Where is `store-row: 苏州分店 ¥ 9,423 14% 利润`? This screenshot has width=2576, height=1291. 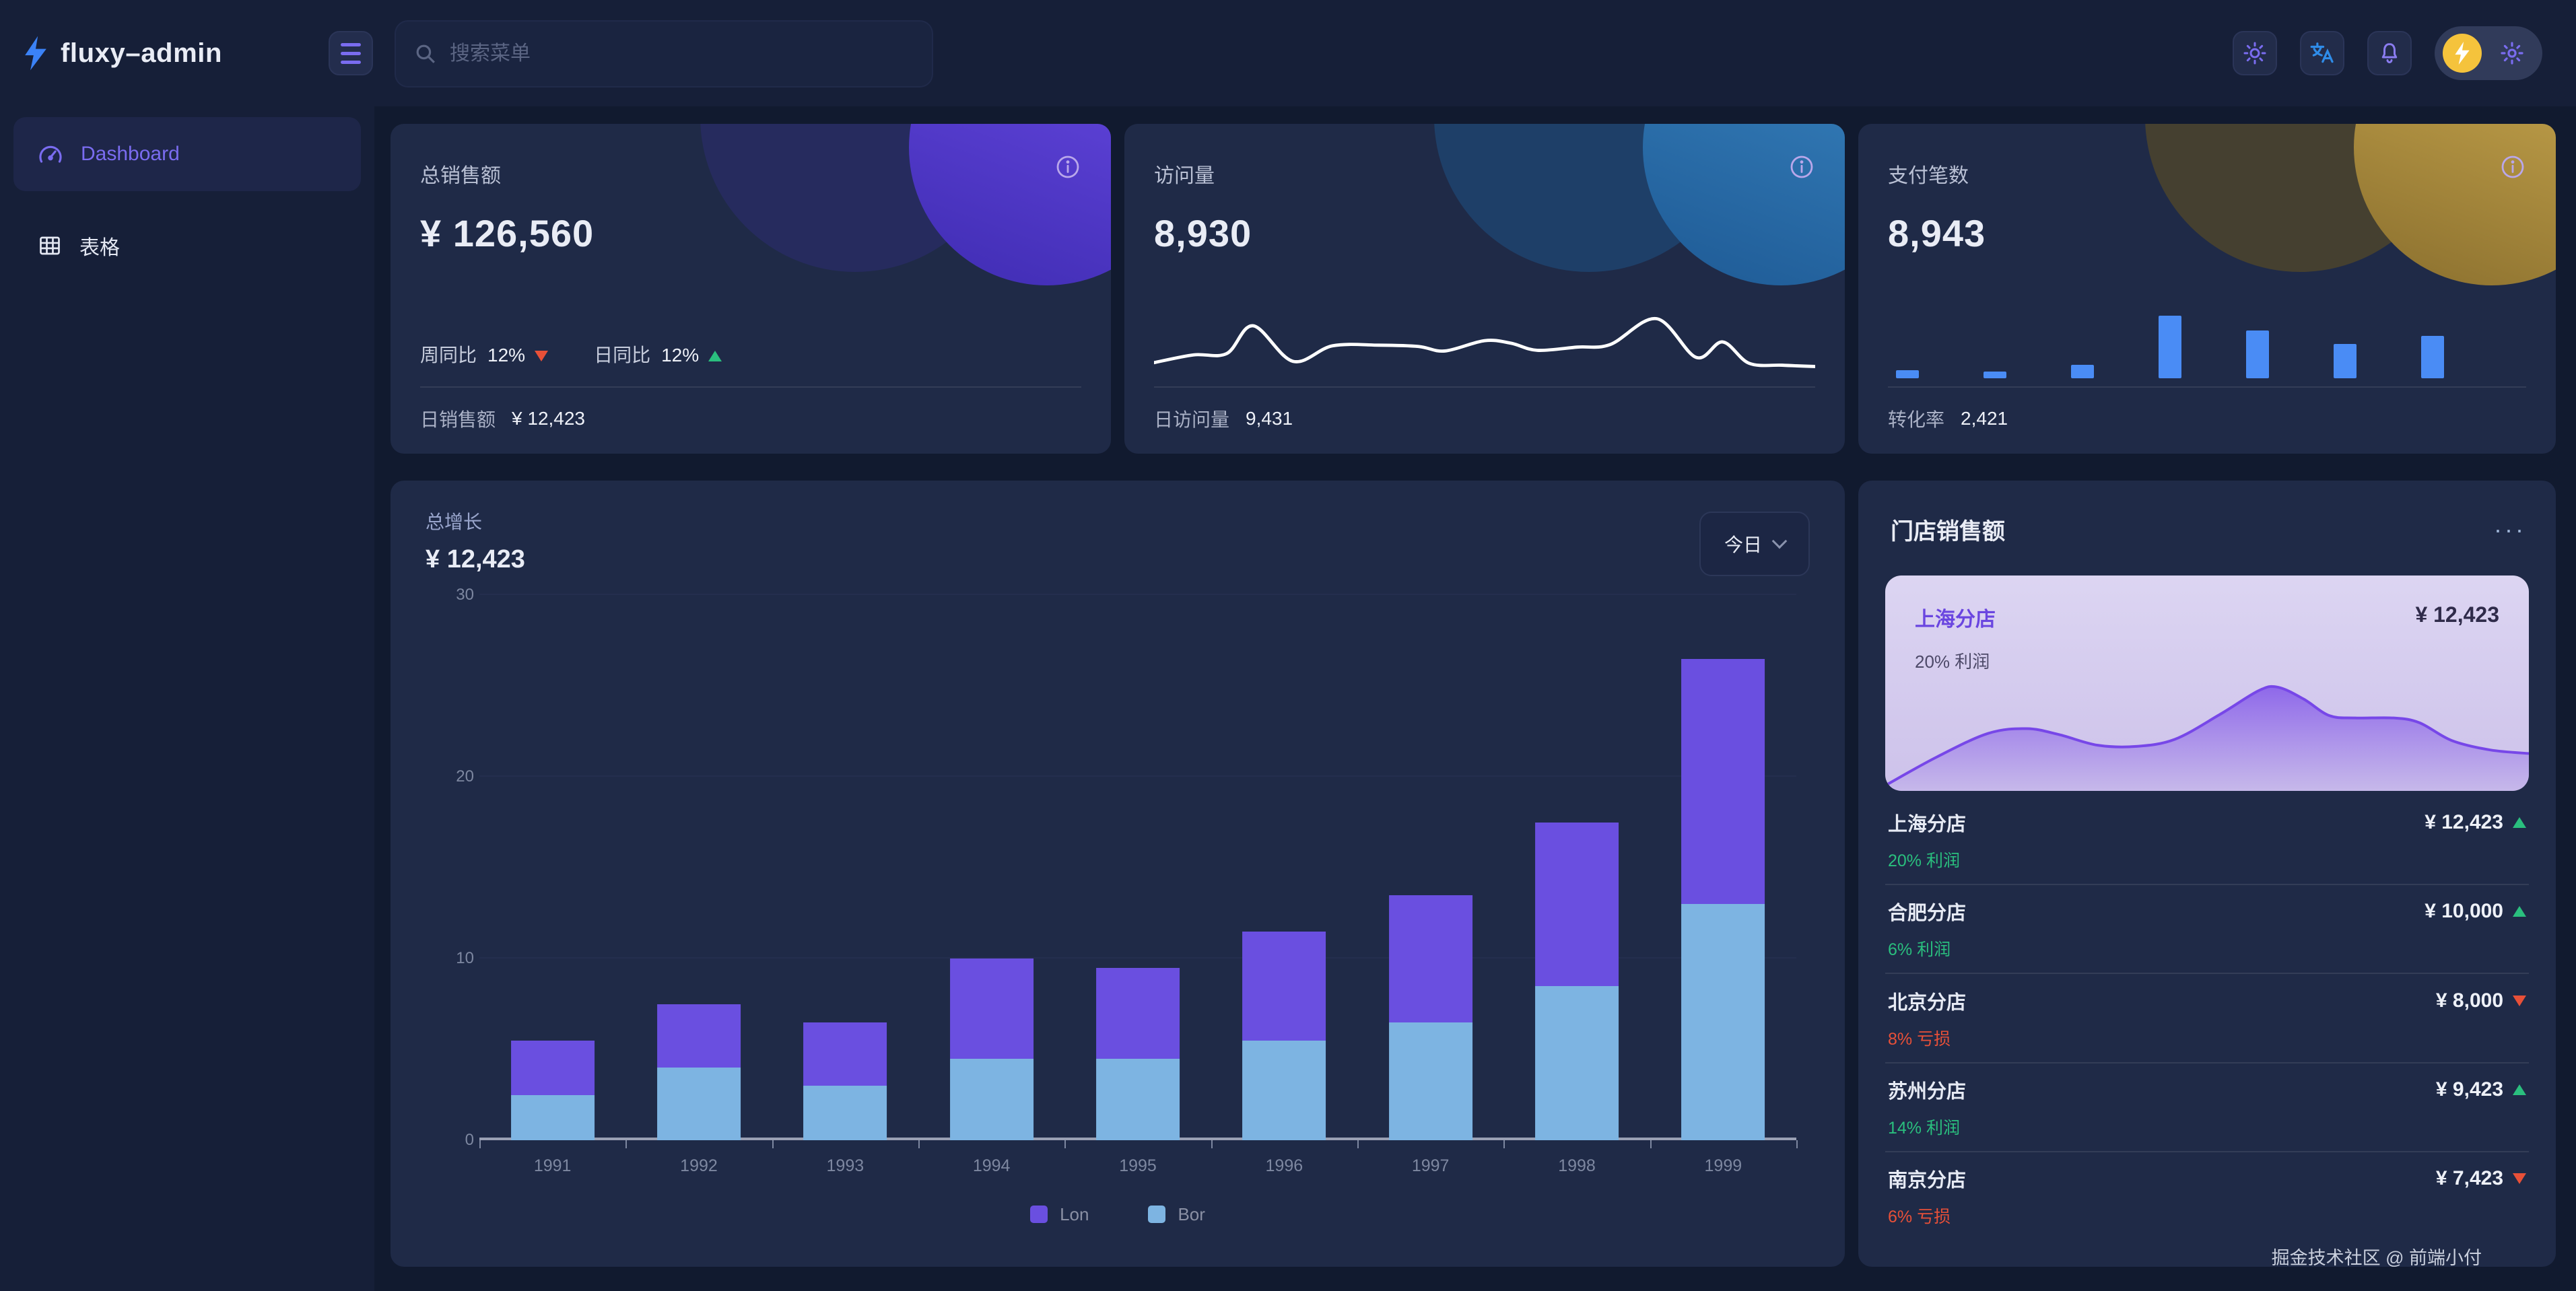 store-row: 苏州分店 ¥ 9,423 14% 利润 is located at coordinates (2207, 1106).